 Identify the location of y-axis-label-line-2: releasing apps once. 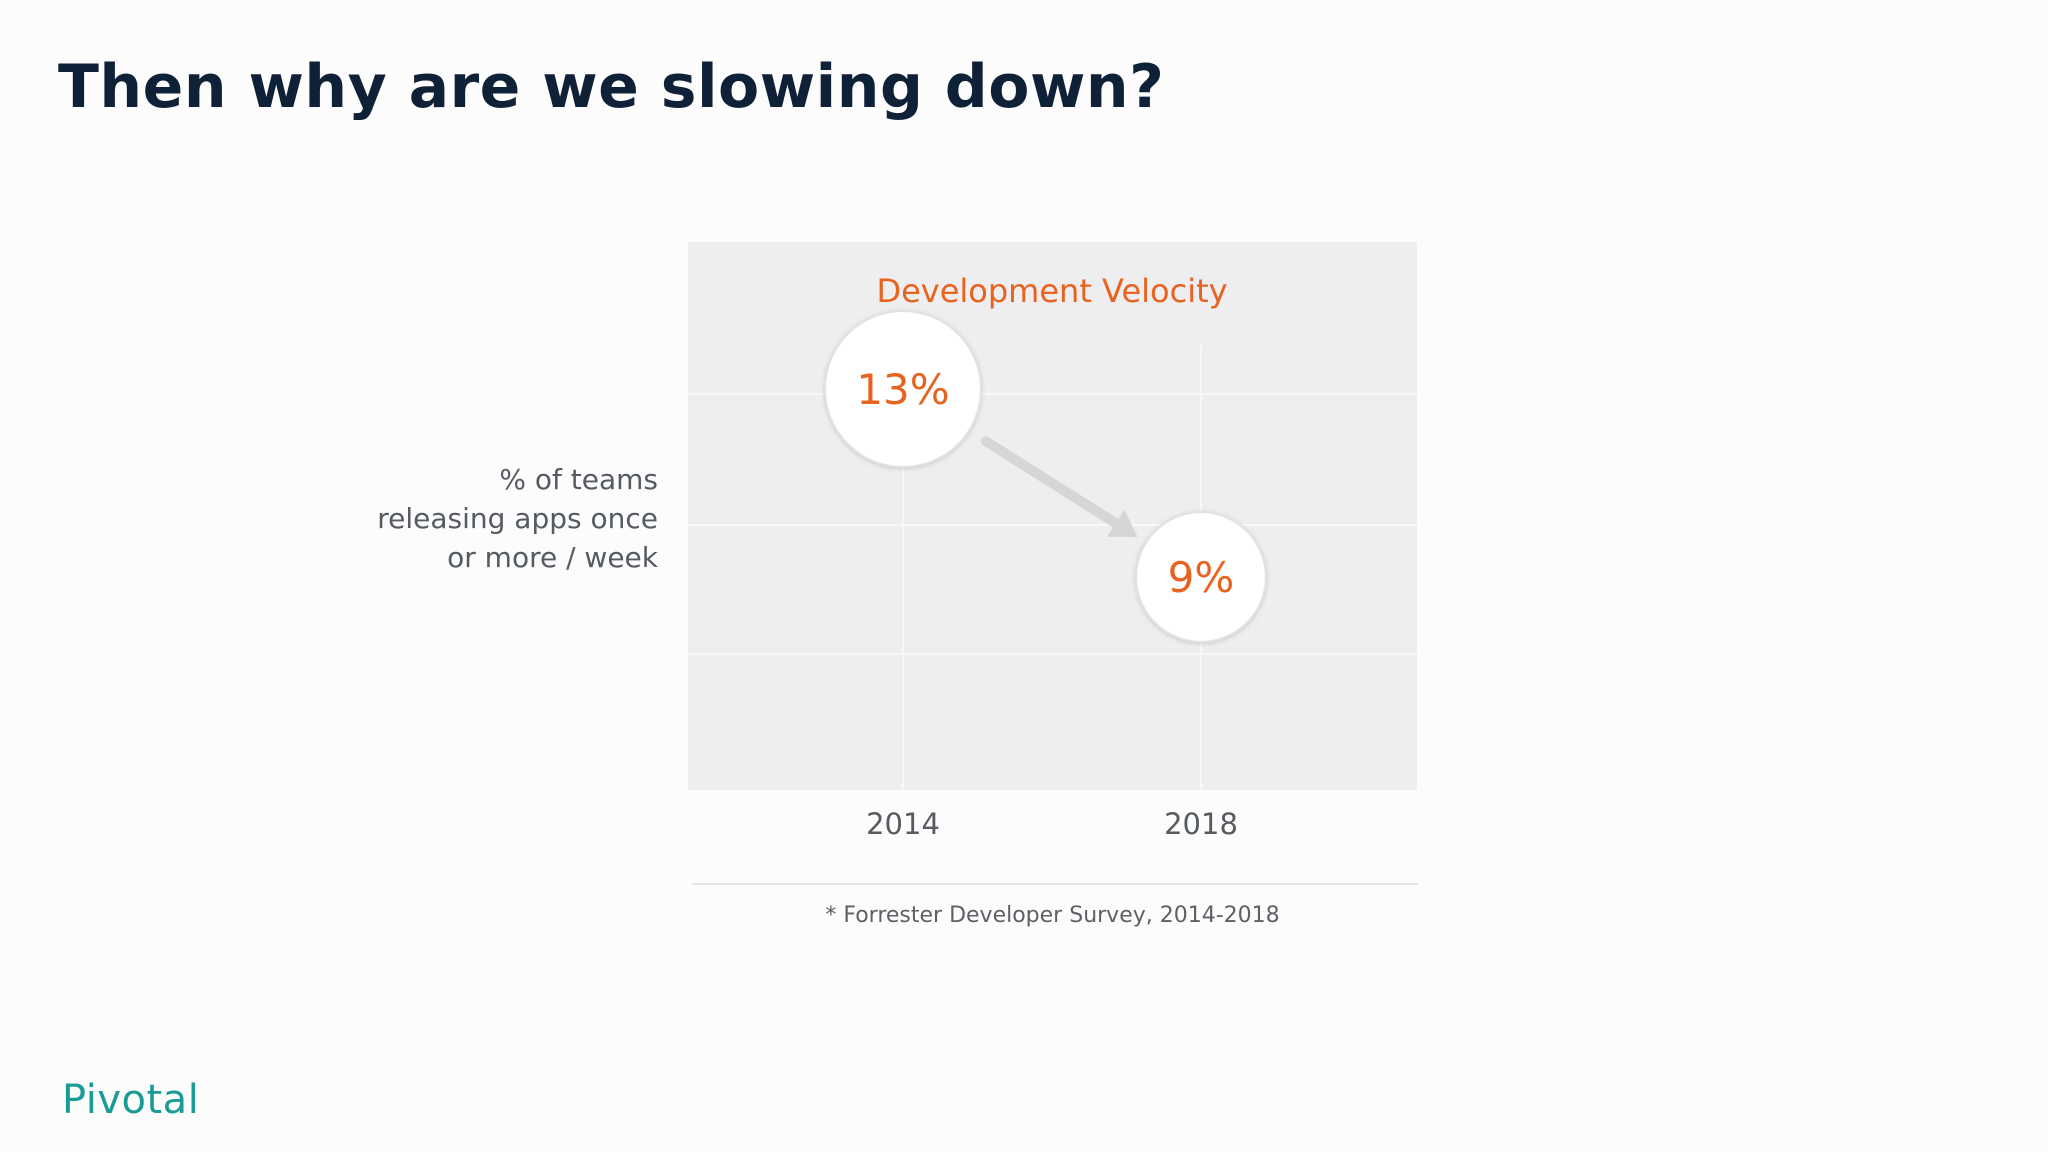
(517, 518).